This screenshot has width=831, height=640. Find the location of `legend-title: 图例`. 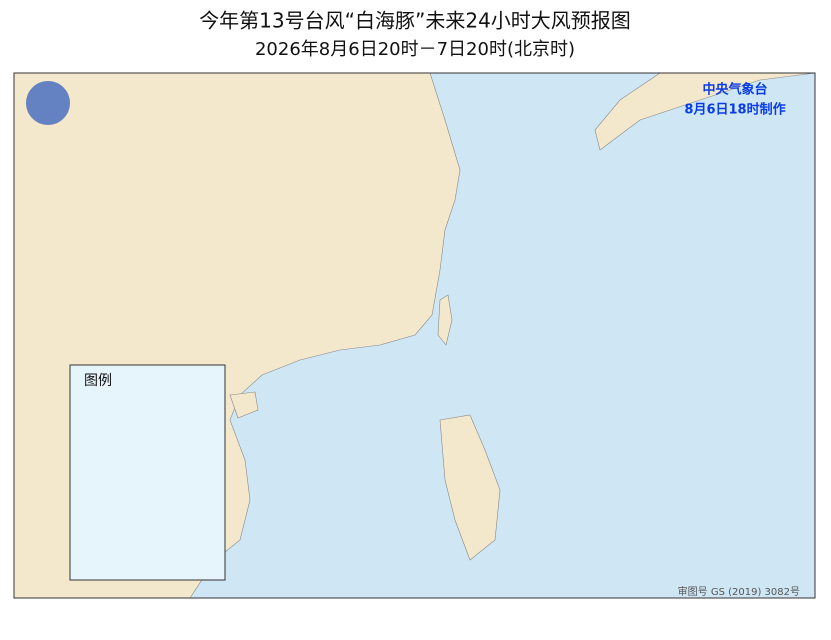

legend-title: 图例 is located at coordinates (98, 381).